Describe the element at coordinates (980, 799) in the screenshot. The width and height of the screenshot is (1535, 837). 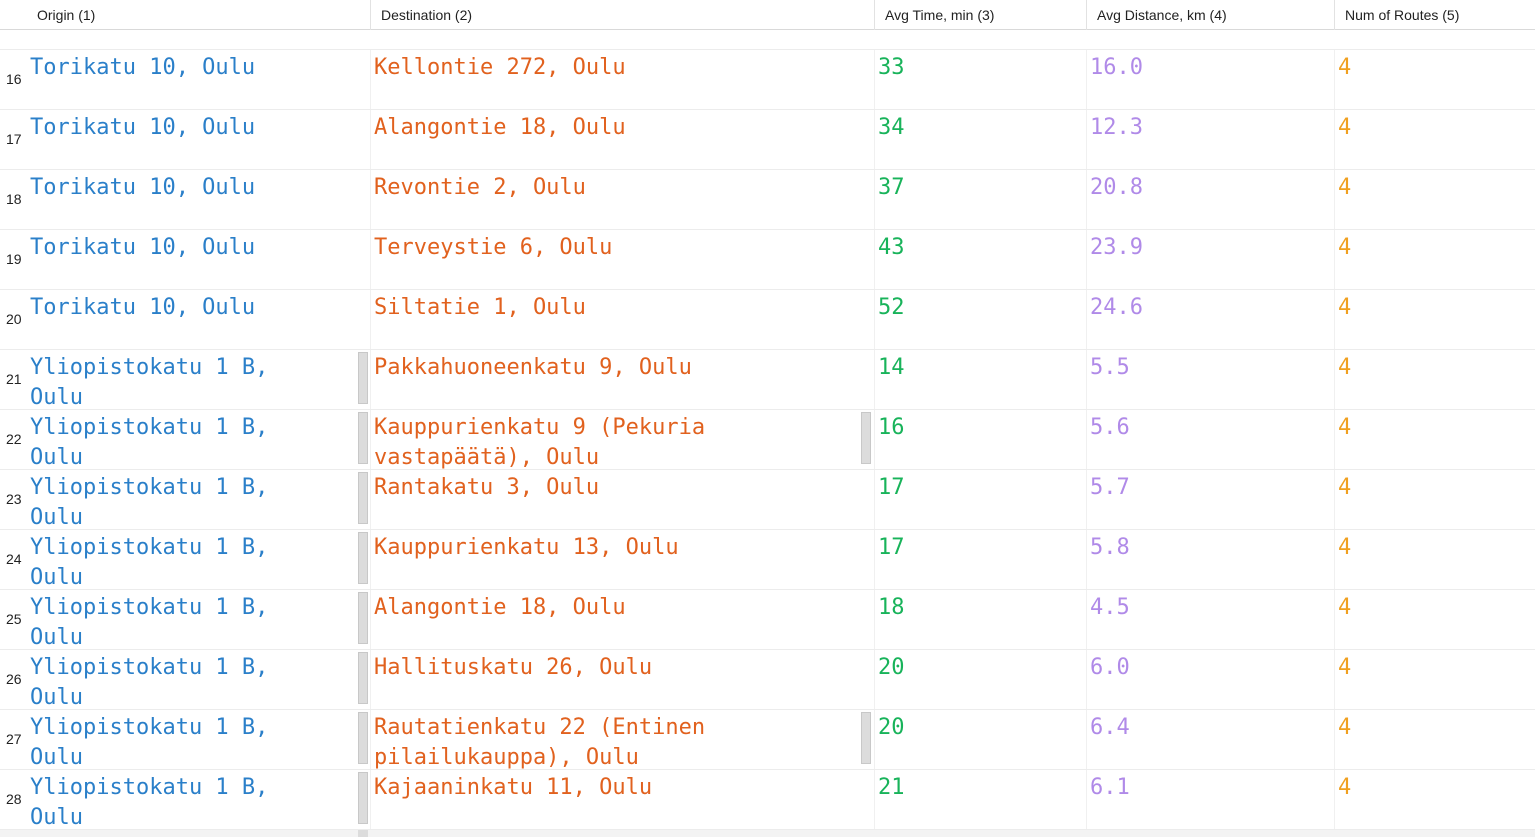
I see `cell-avg-time: 21` at that location.